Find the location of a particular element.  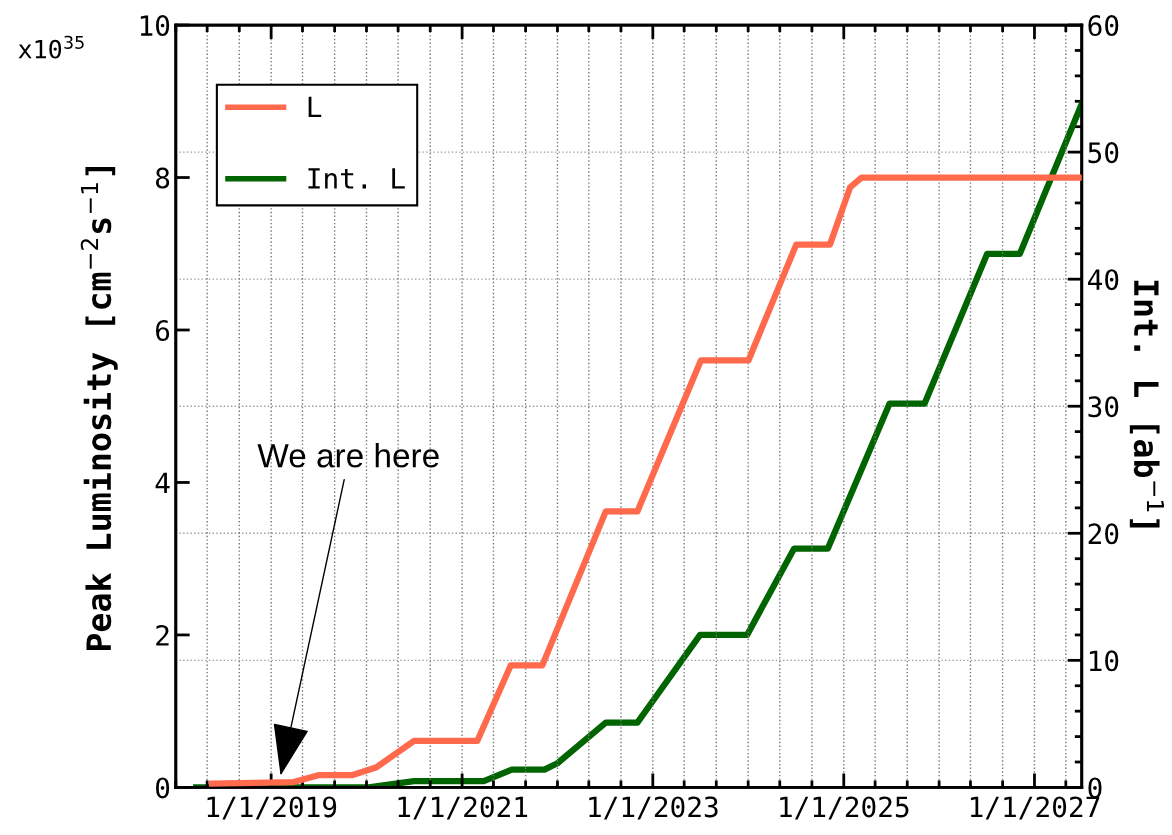

text: x10$^{35}$ is located at coordinates (51, 47).